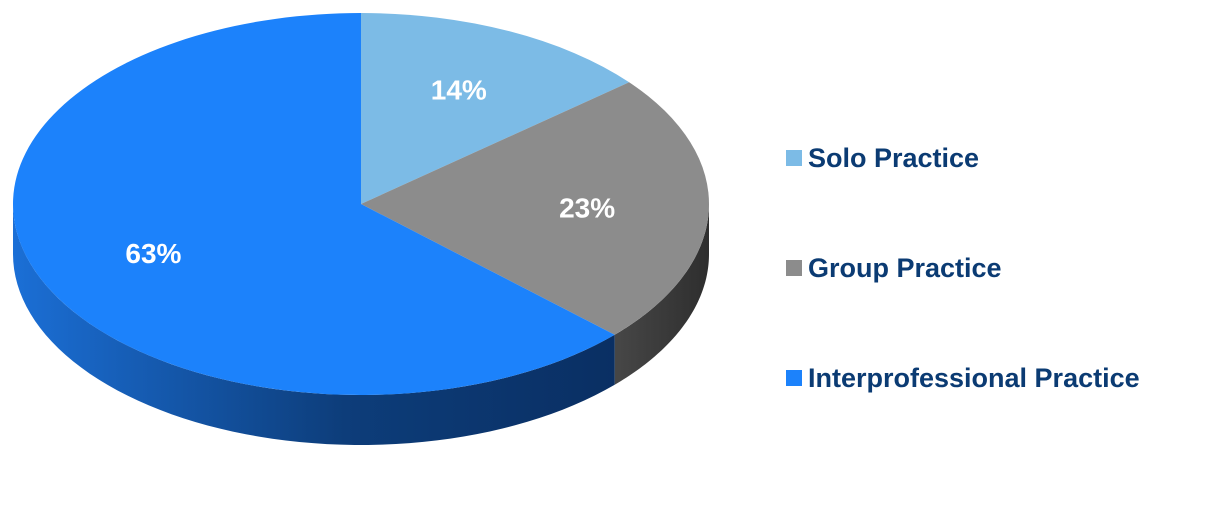  What do you see at coordinates (794, 378) in the screenshot?
I see `legend-swatch-interprofessional` at bounding box center [794, 378].